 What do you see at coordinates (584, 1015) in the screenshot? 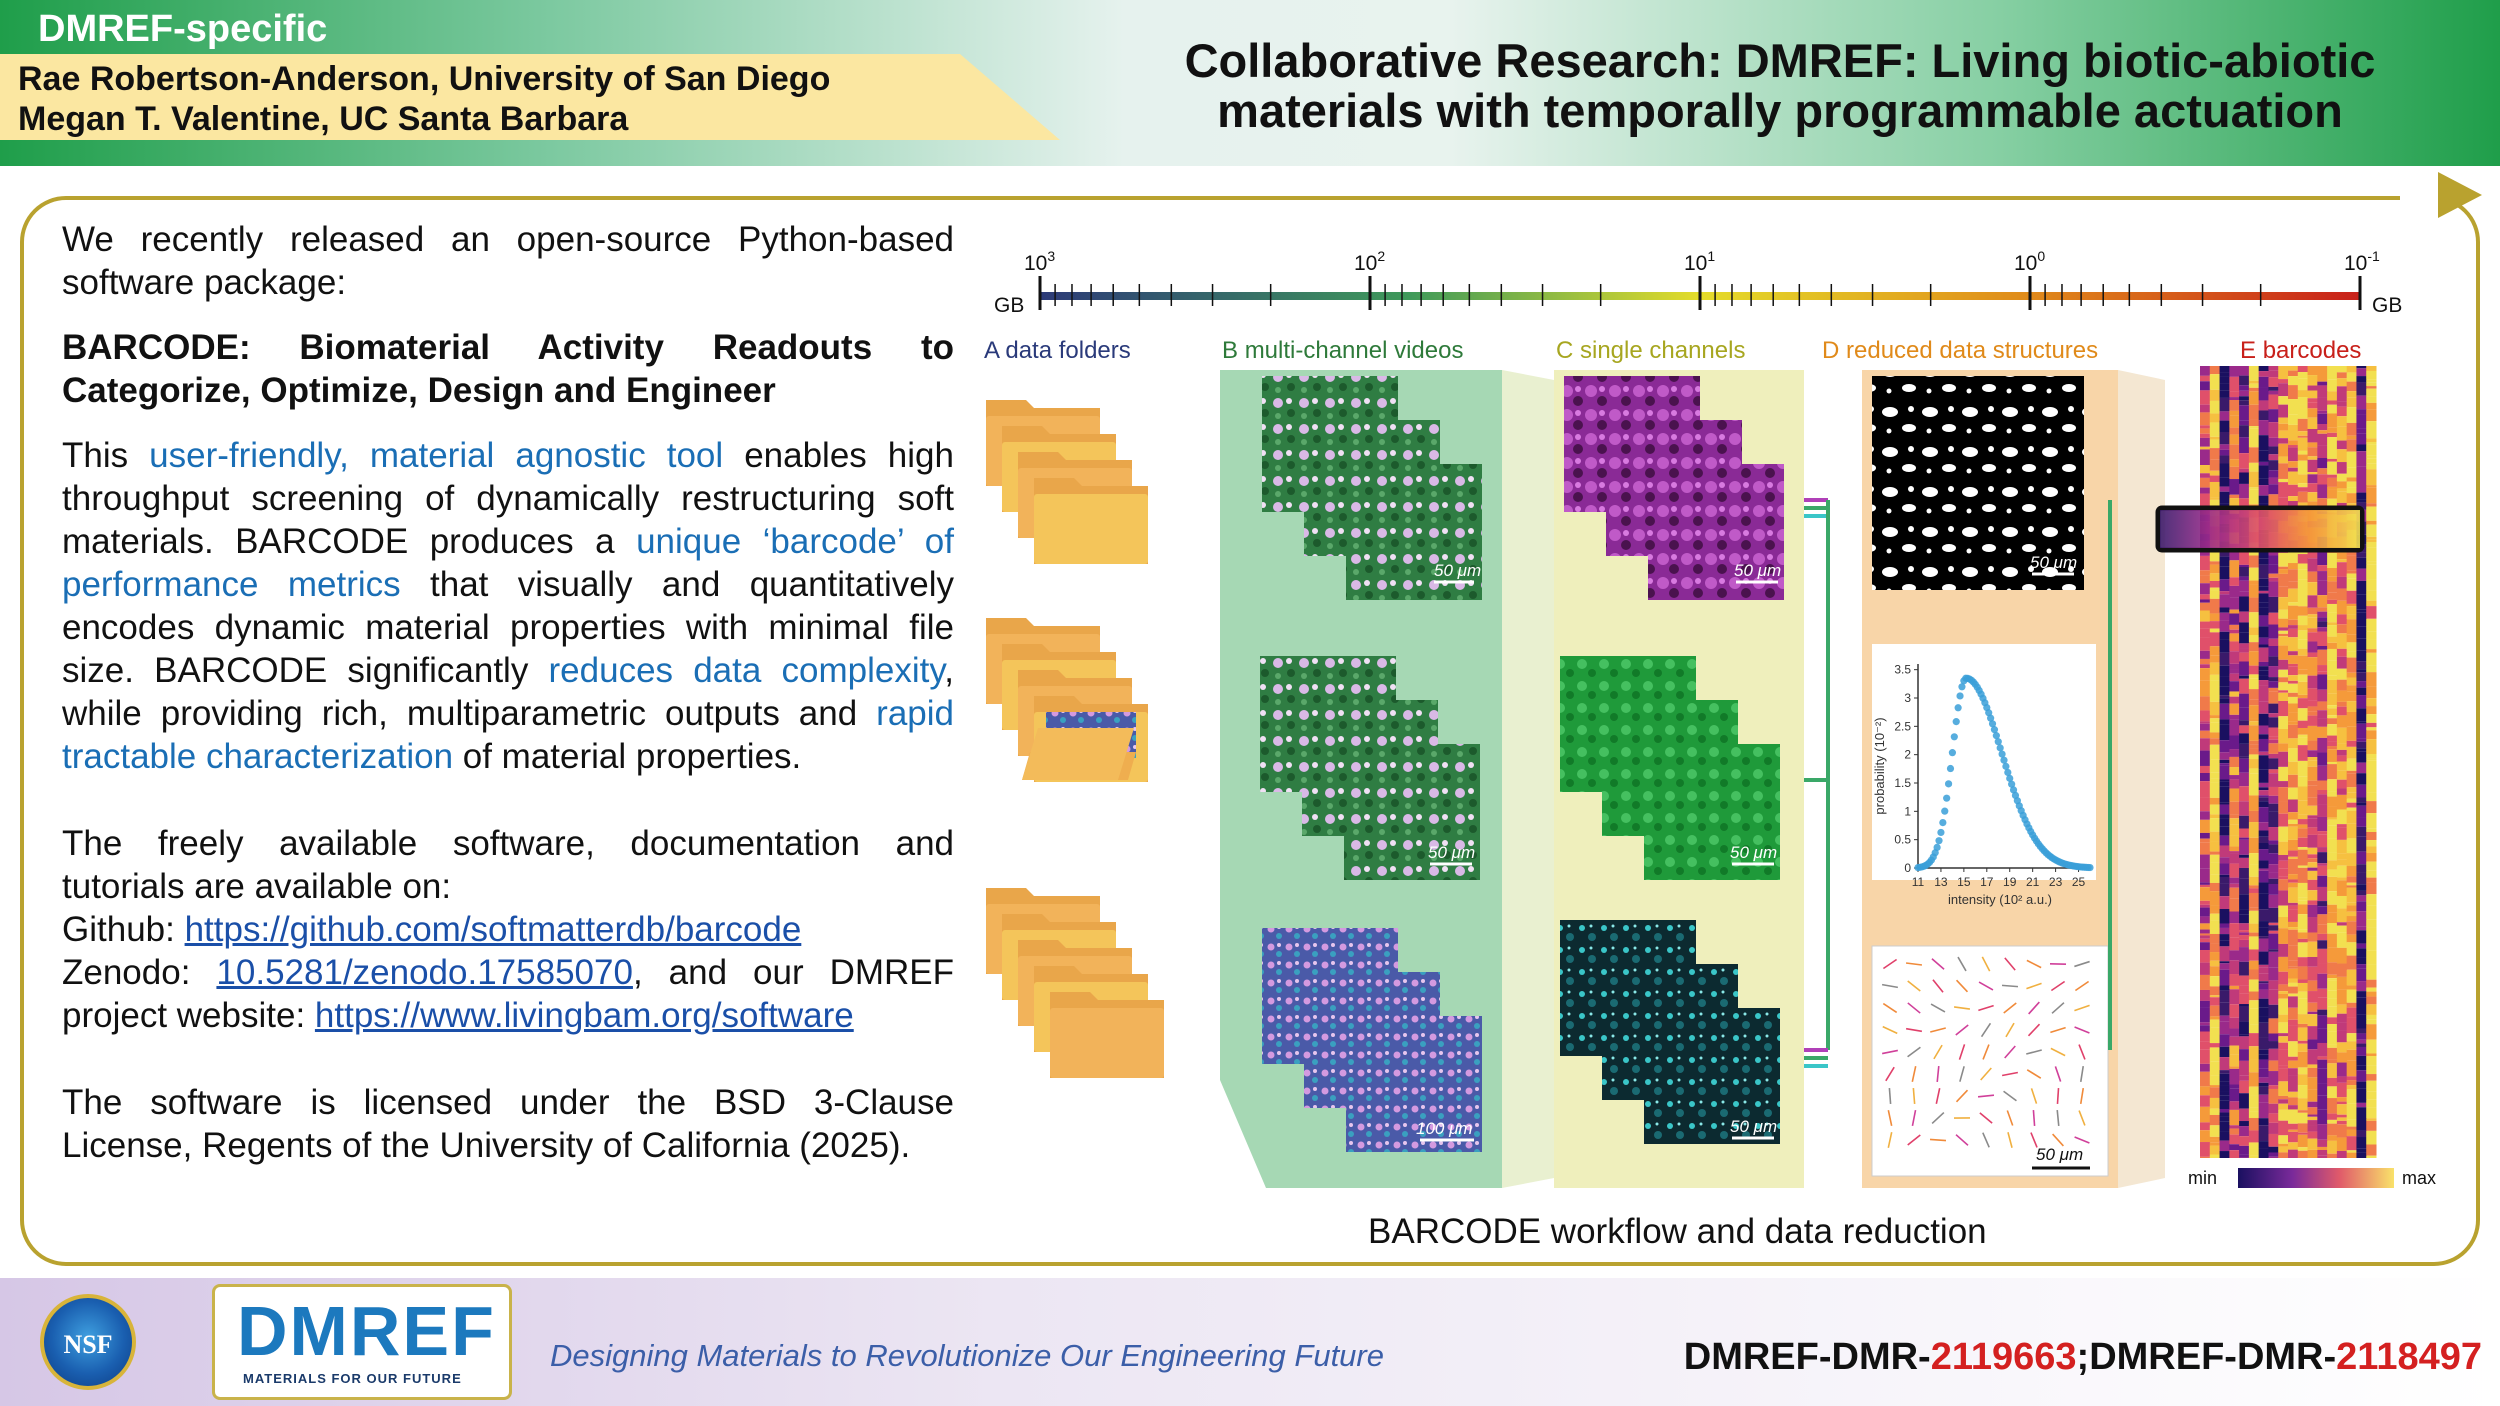
I see `website-link: https://www.livingbam.org/software` at bounding box center [584, 1015].